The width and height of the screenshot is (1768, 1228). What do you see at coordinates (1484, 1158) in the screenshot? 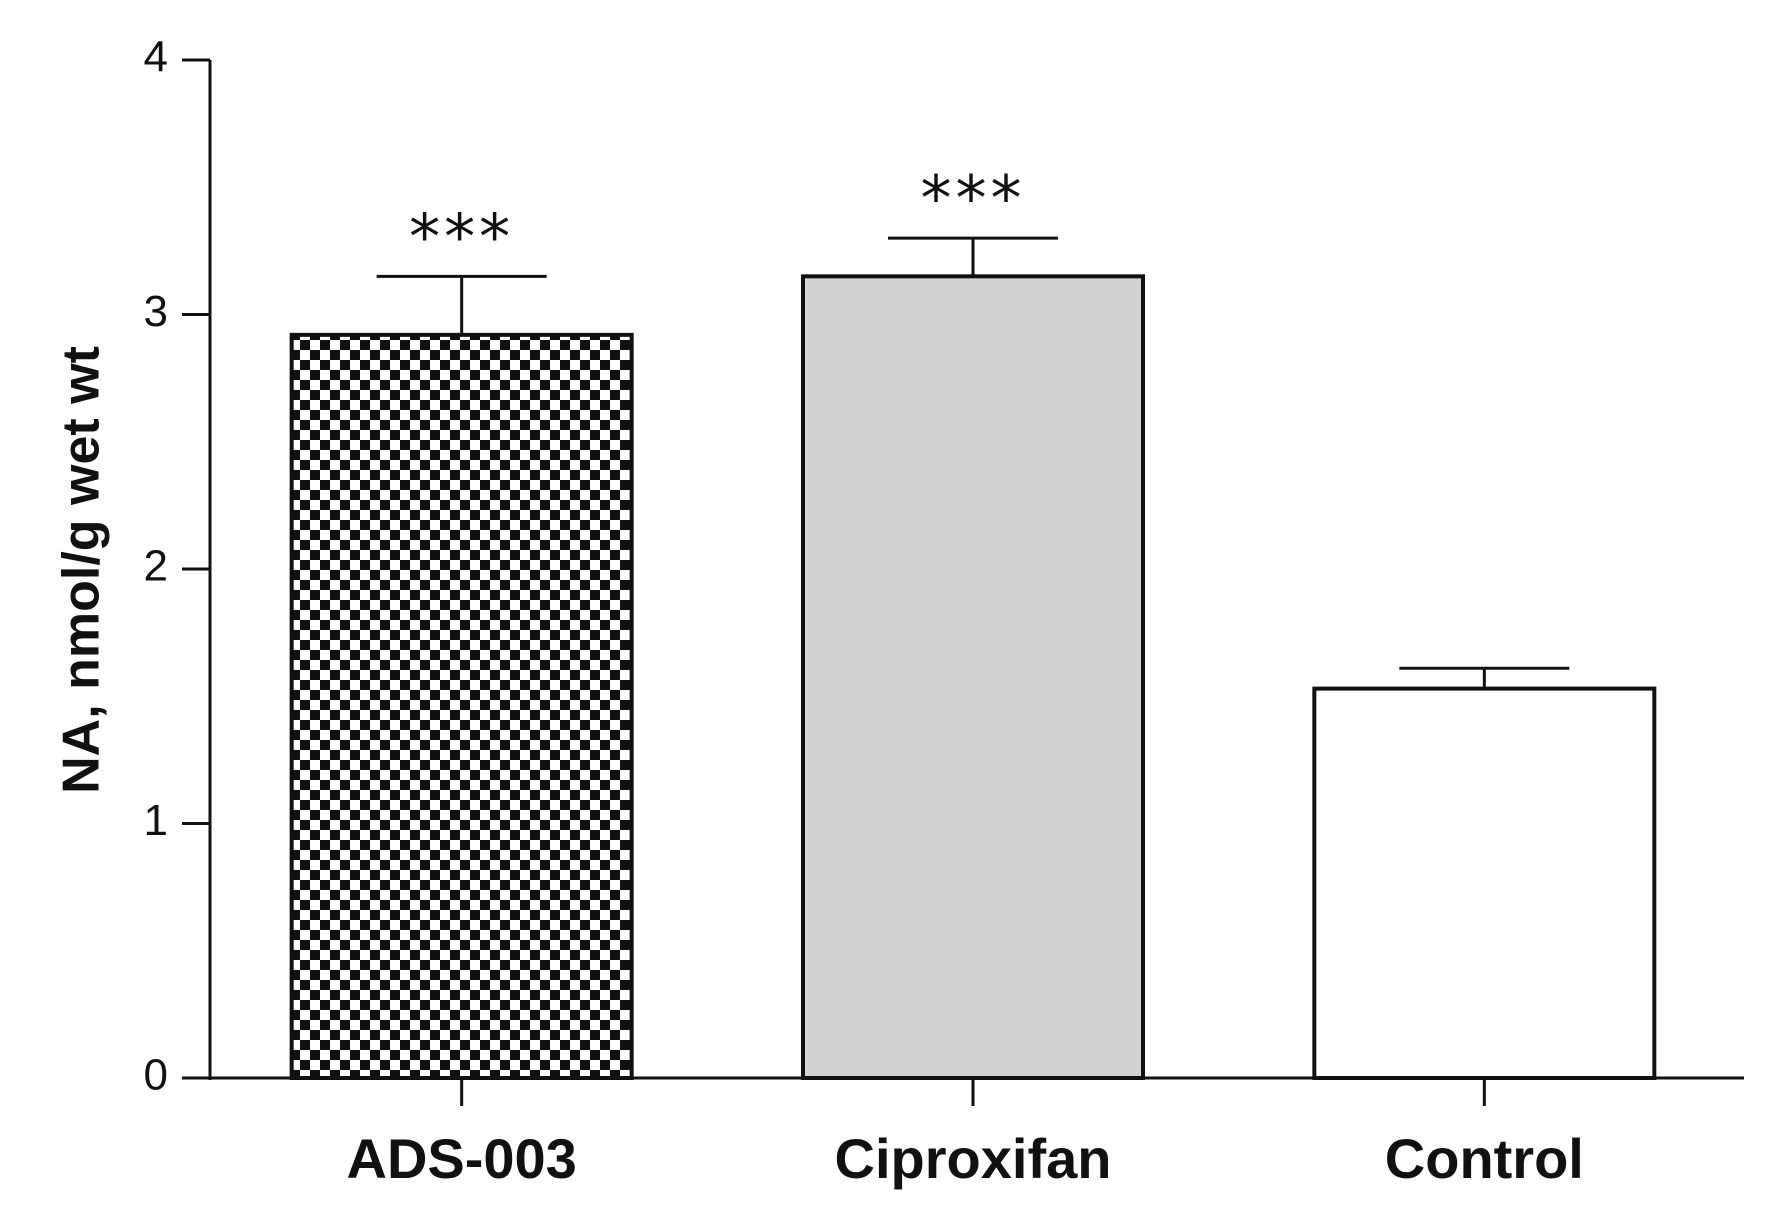
I see `x-category-label: Control` at bounding box center [1484, 1158].